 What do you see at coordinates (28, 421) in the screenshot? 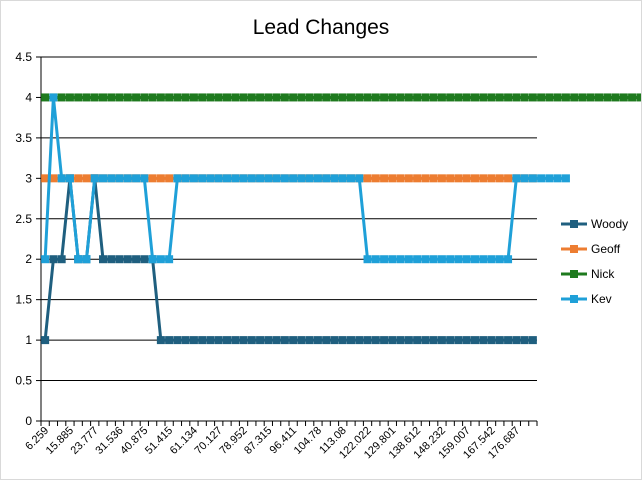
I see `y-tick-label: 0` at bounding box center [28, 421].